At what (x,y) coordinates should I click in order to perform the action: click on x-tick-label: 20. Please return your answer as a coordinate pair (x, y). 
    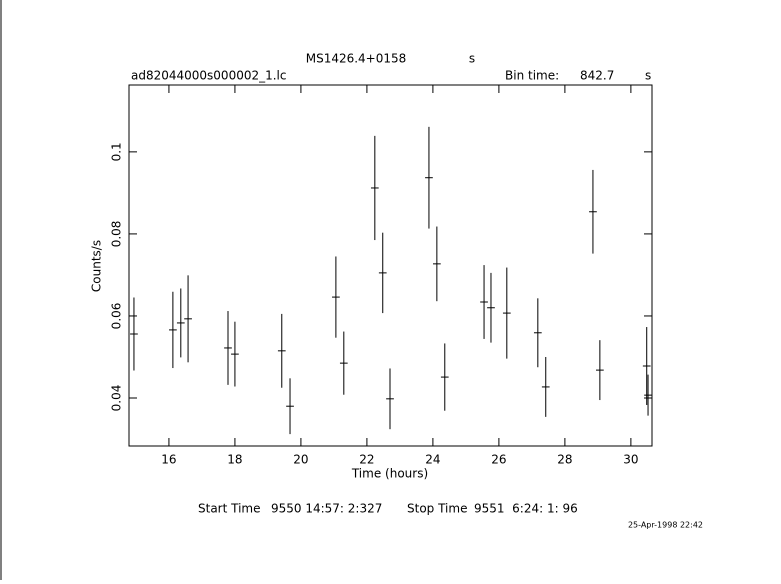
    Looking at the image, I should click on (300, 460).